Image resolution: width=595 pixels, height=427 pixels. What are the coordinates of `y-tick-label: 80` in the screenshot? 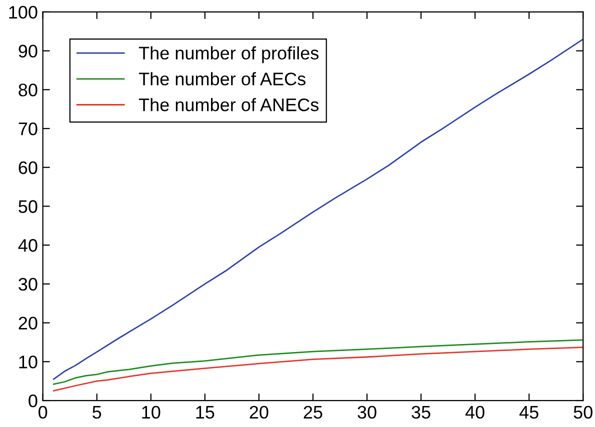 It's located at (28, 90).